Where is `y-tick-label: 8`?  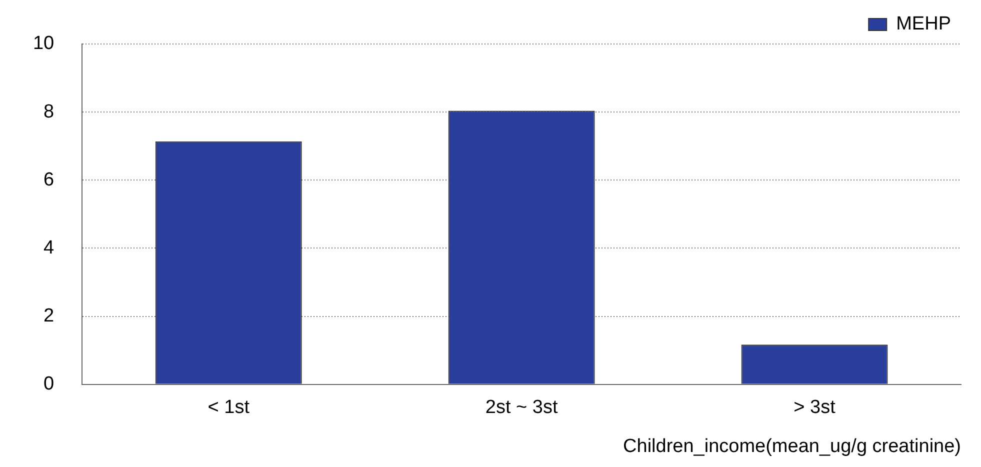 y-tick-label: 8 is located at coordinates (49, 111).